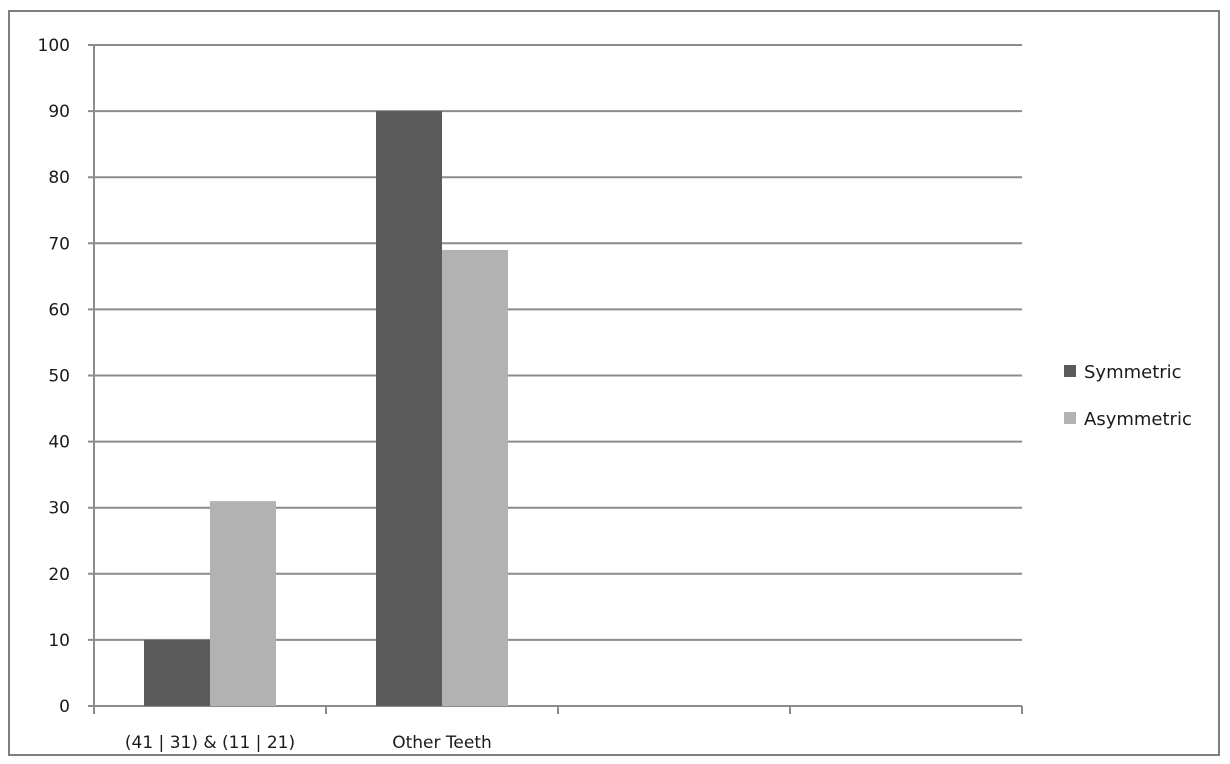 This screenshot has width=1230, height=764. I want to click on y-axis-ticks: 0 10 20 30 40 50 60 70 80 90 100, so click(54, 376).